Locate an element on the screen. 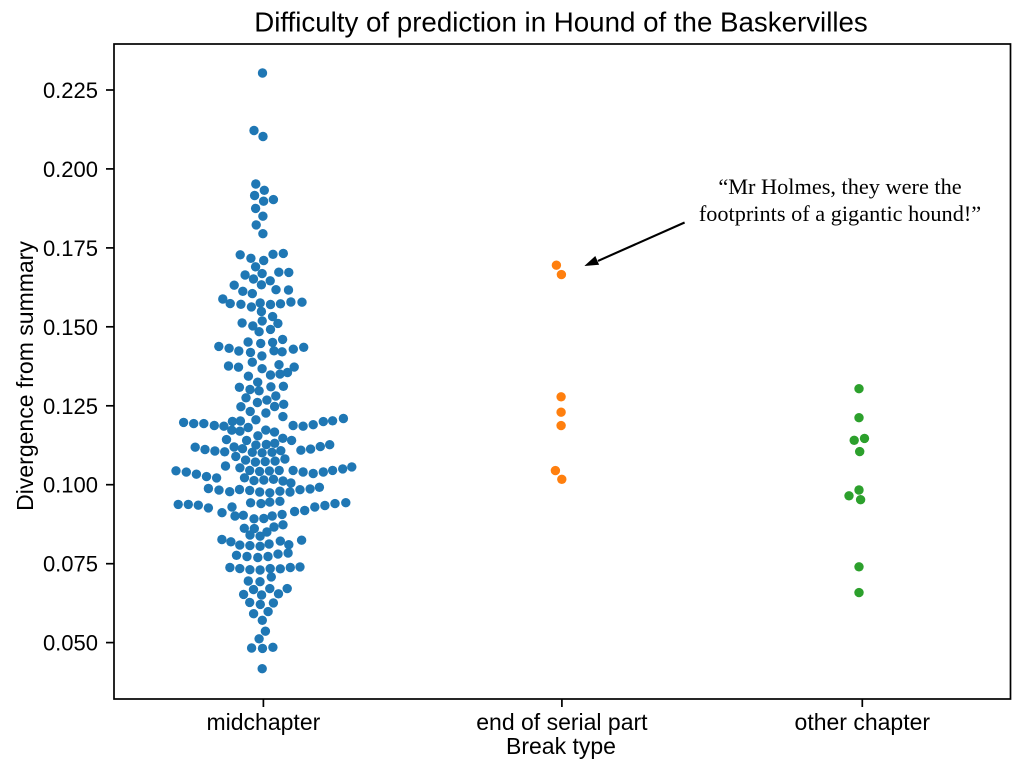  svg-text: midchapter is located at coordinates (264, 722).